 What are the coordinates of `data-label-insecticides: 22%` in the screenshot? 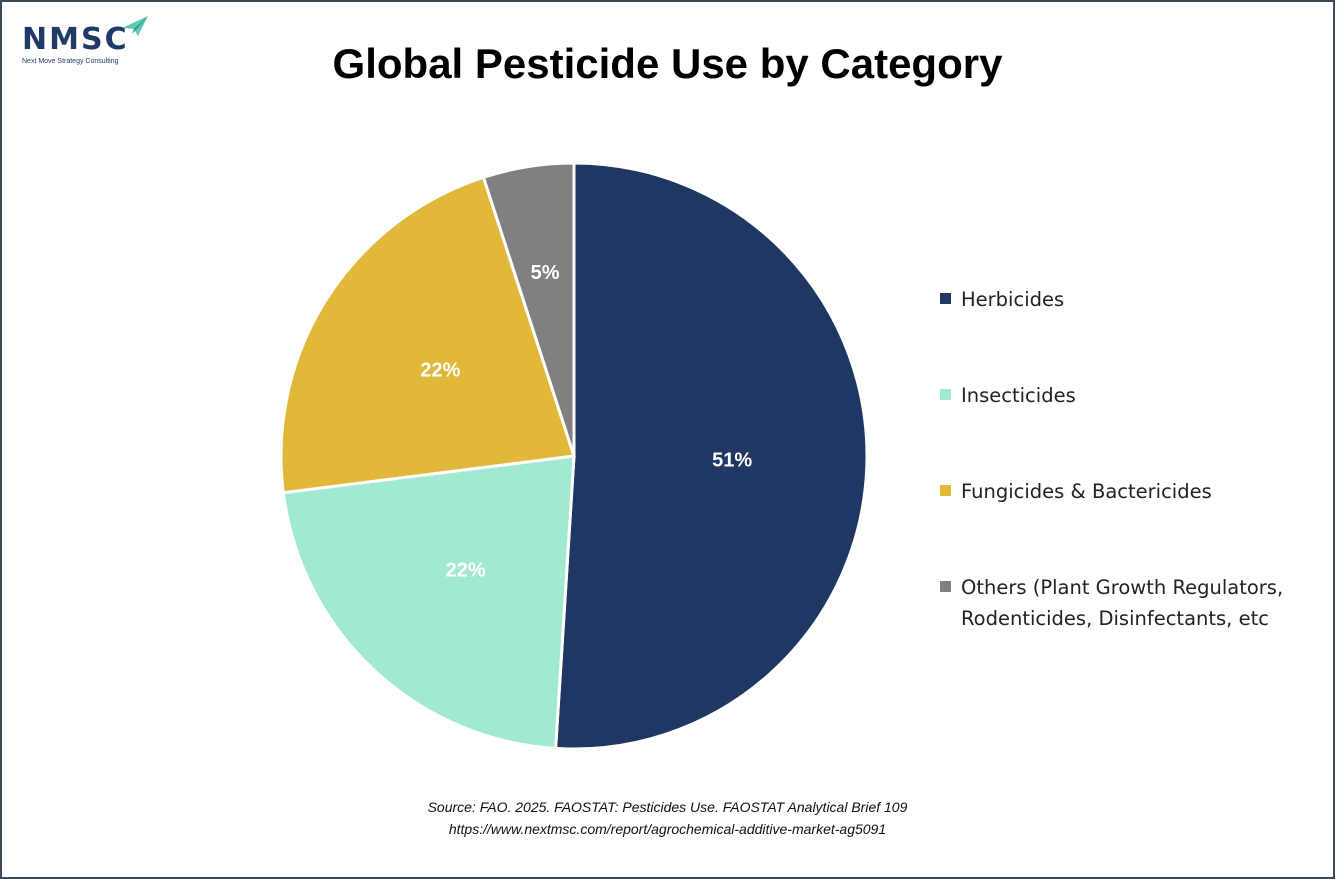 It's located at (466, 571).